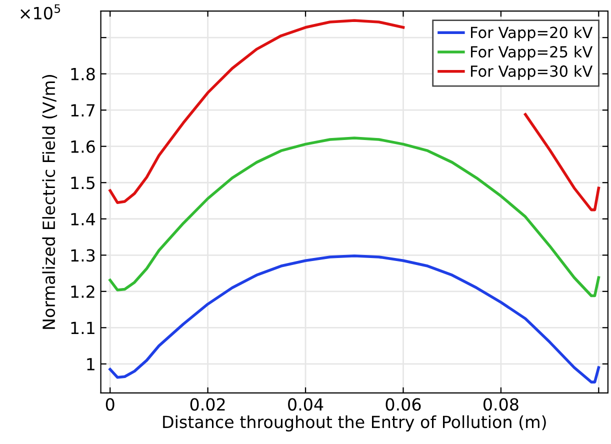  What do you see at coordinates (82, 183) in the screenshot?
I see `y-tick-label: 1.5` at bounding box center [82, 183].